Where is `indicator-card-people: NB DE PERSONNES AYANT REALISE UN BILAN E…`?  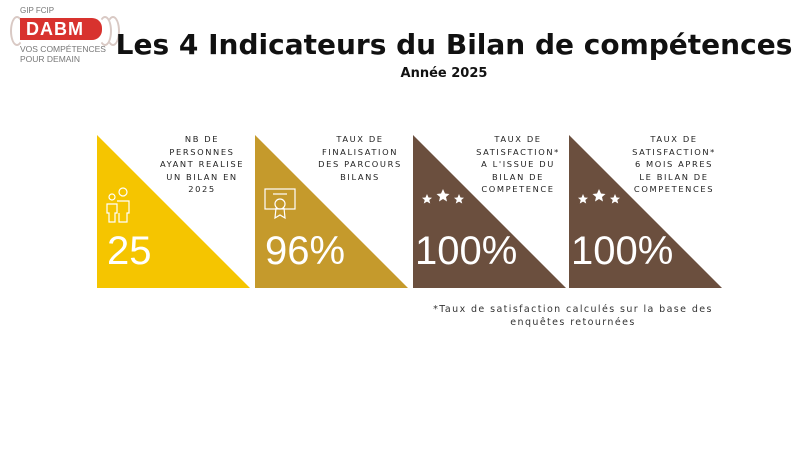
indicator-card-people: NB DE PERSONNES AYANT REALISE UN BILAN E… is located at coordinates (173, 211).